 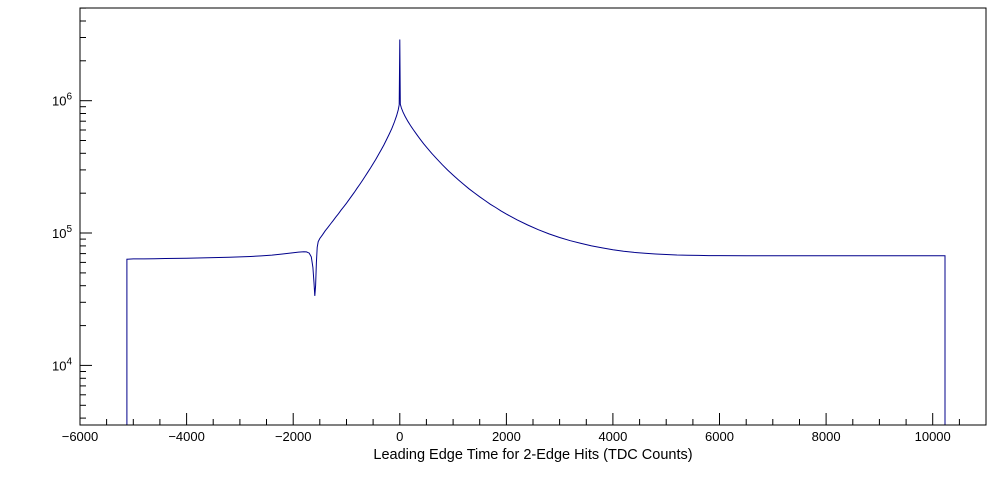 I want to click on y-tick-label: 10⁵, so click(x=62, y=232).